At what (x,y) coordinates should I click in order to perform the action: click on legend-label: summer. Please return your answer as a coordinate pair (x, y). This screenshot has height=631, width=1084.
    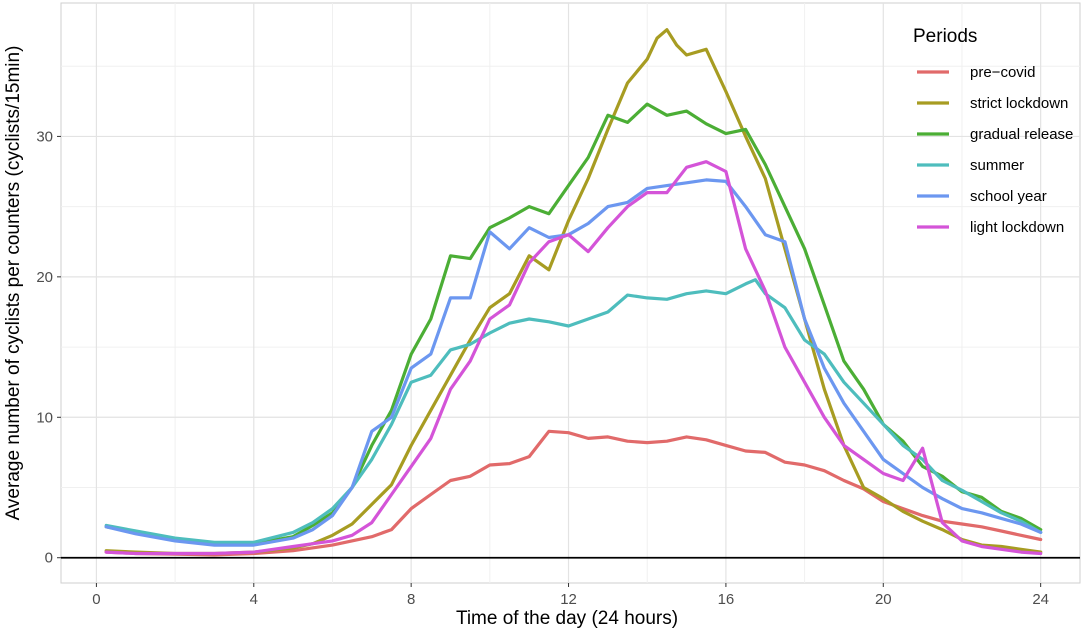
    Looking at the image, I should click on (997, 165).